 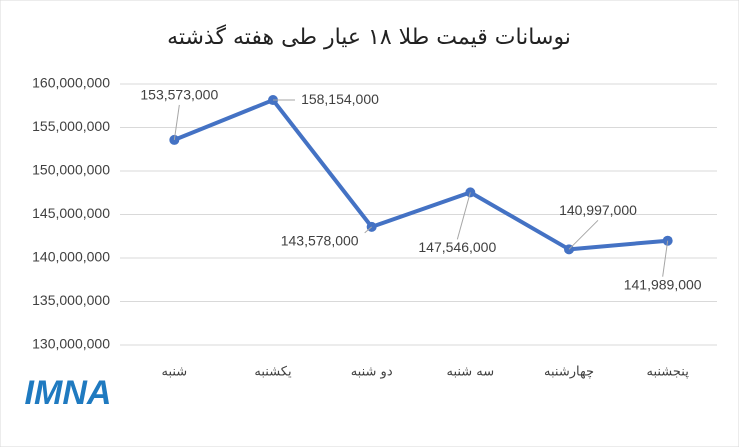 I want to click on x-tick-label: دو شنبه, so click(x=372, y=372).